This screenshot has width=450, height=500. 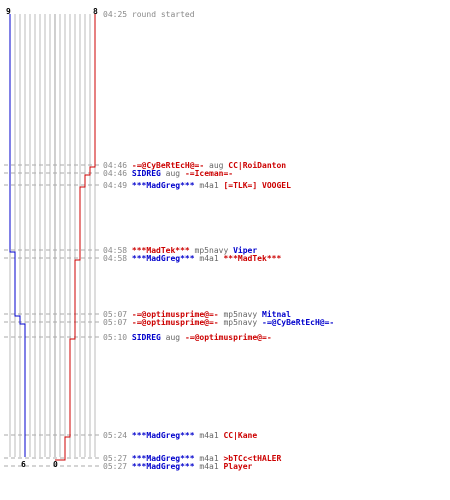 I want to click on event-victim: -=Iceman=-, so click(x=209, y=173).